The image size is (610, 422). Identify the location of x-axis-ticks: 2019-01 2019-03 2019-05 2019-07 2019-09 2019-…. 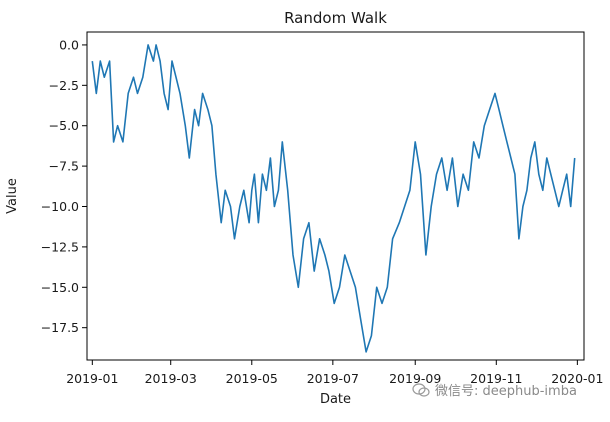
(334, 373).